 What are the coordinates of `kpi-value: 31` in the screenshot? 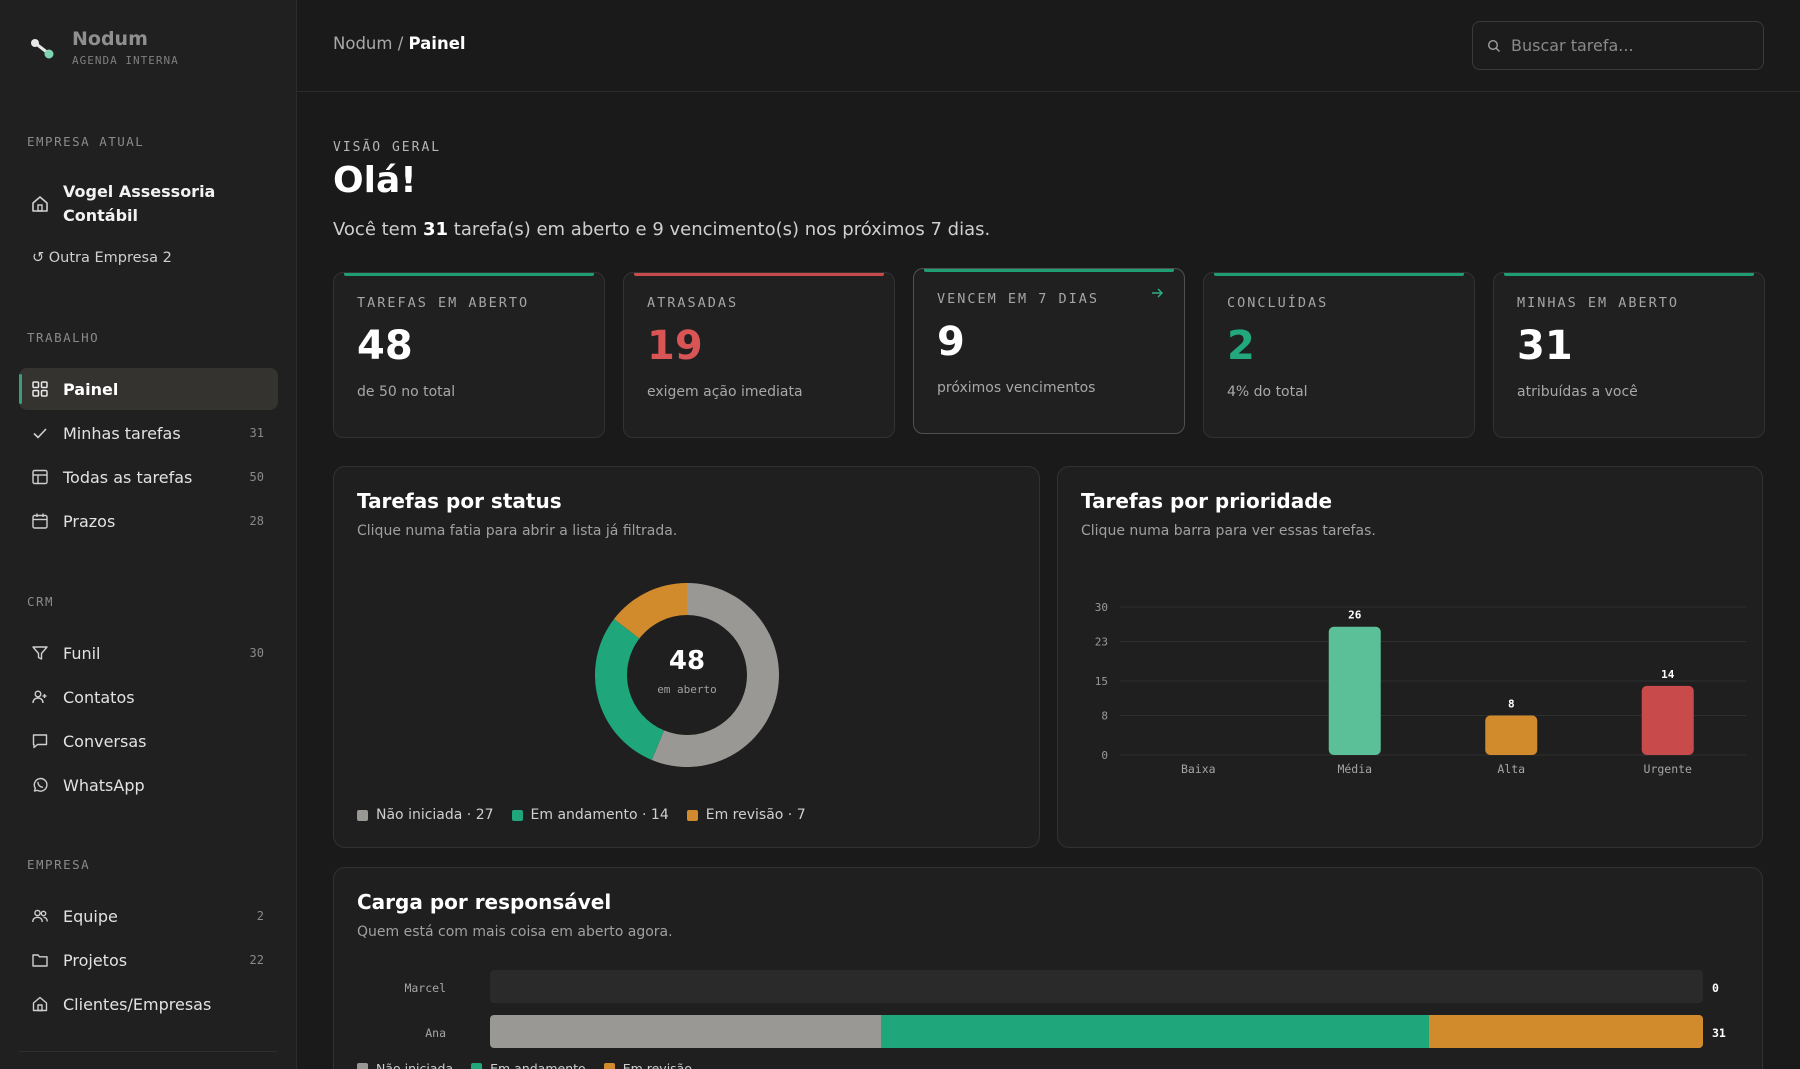 It's located at (1545, 346).